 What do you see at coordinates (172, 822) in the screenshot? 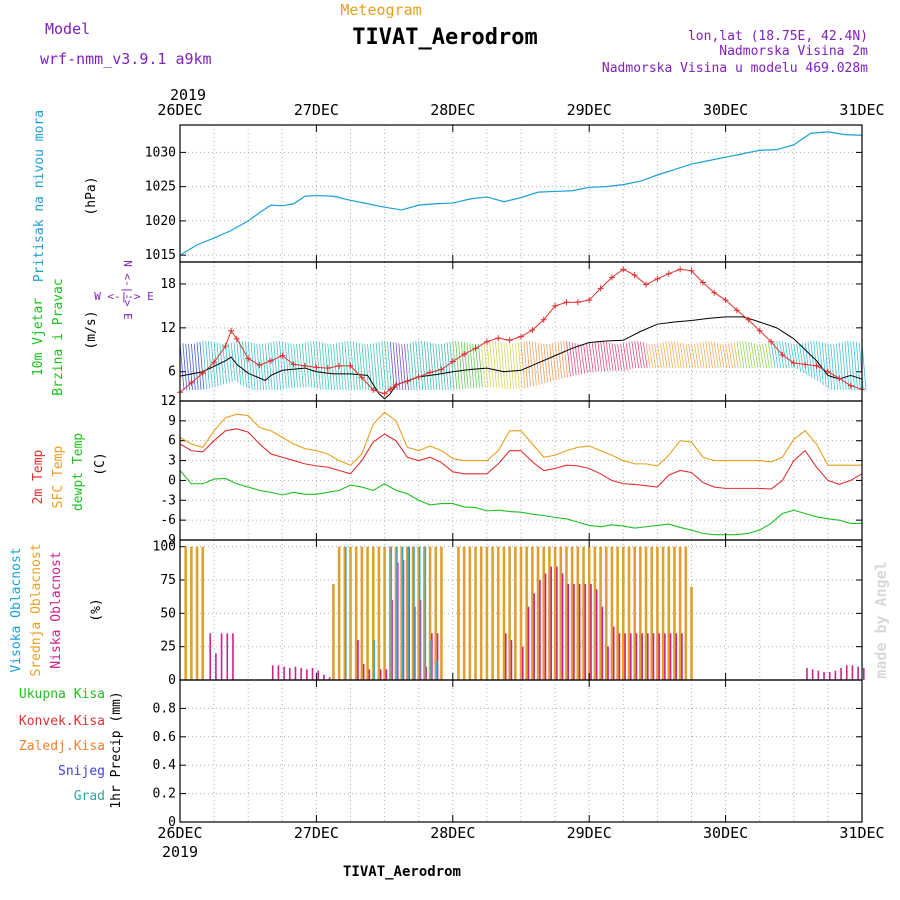
I see `y-tick-label: 0` at bounding box center [172, 822].